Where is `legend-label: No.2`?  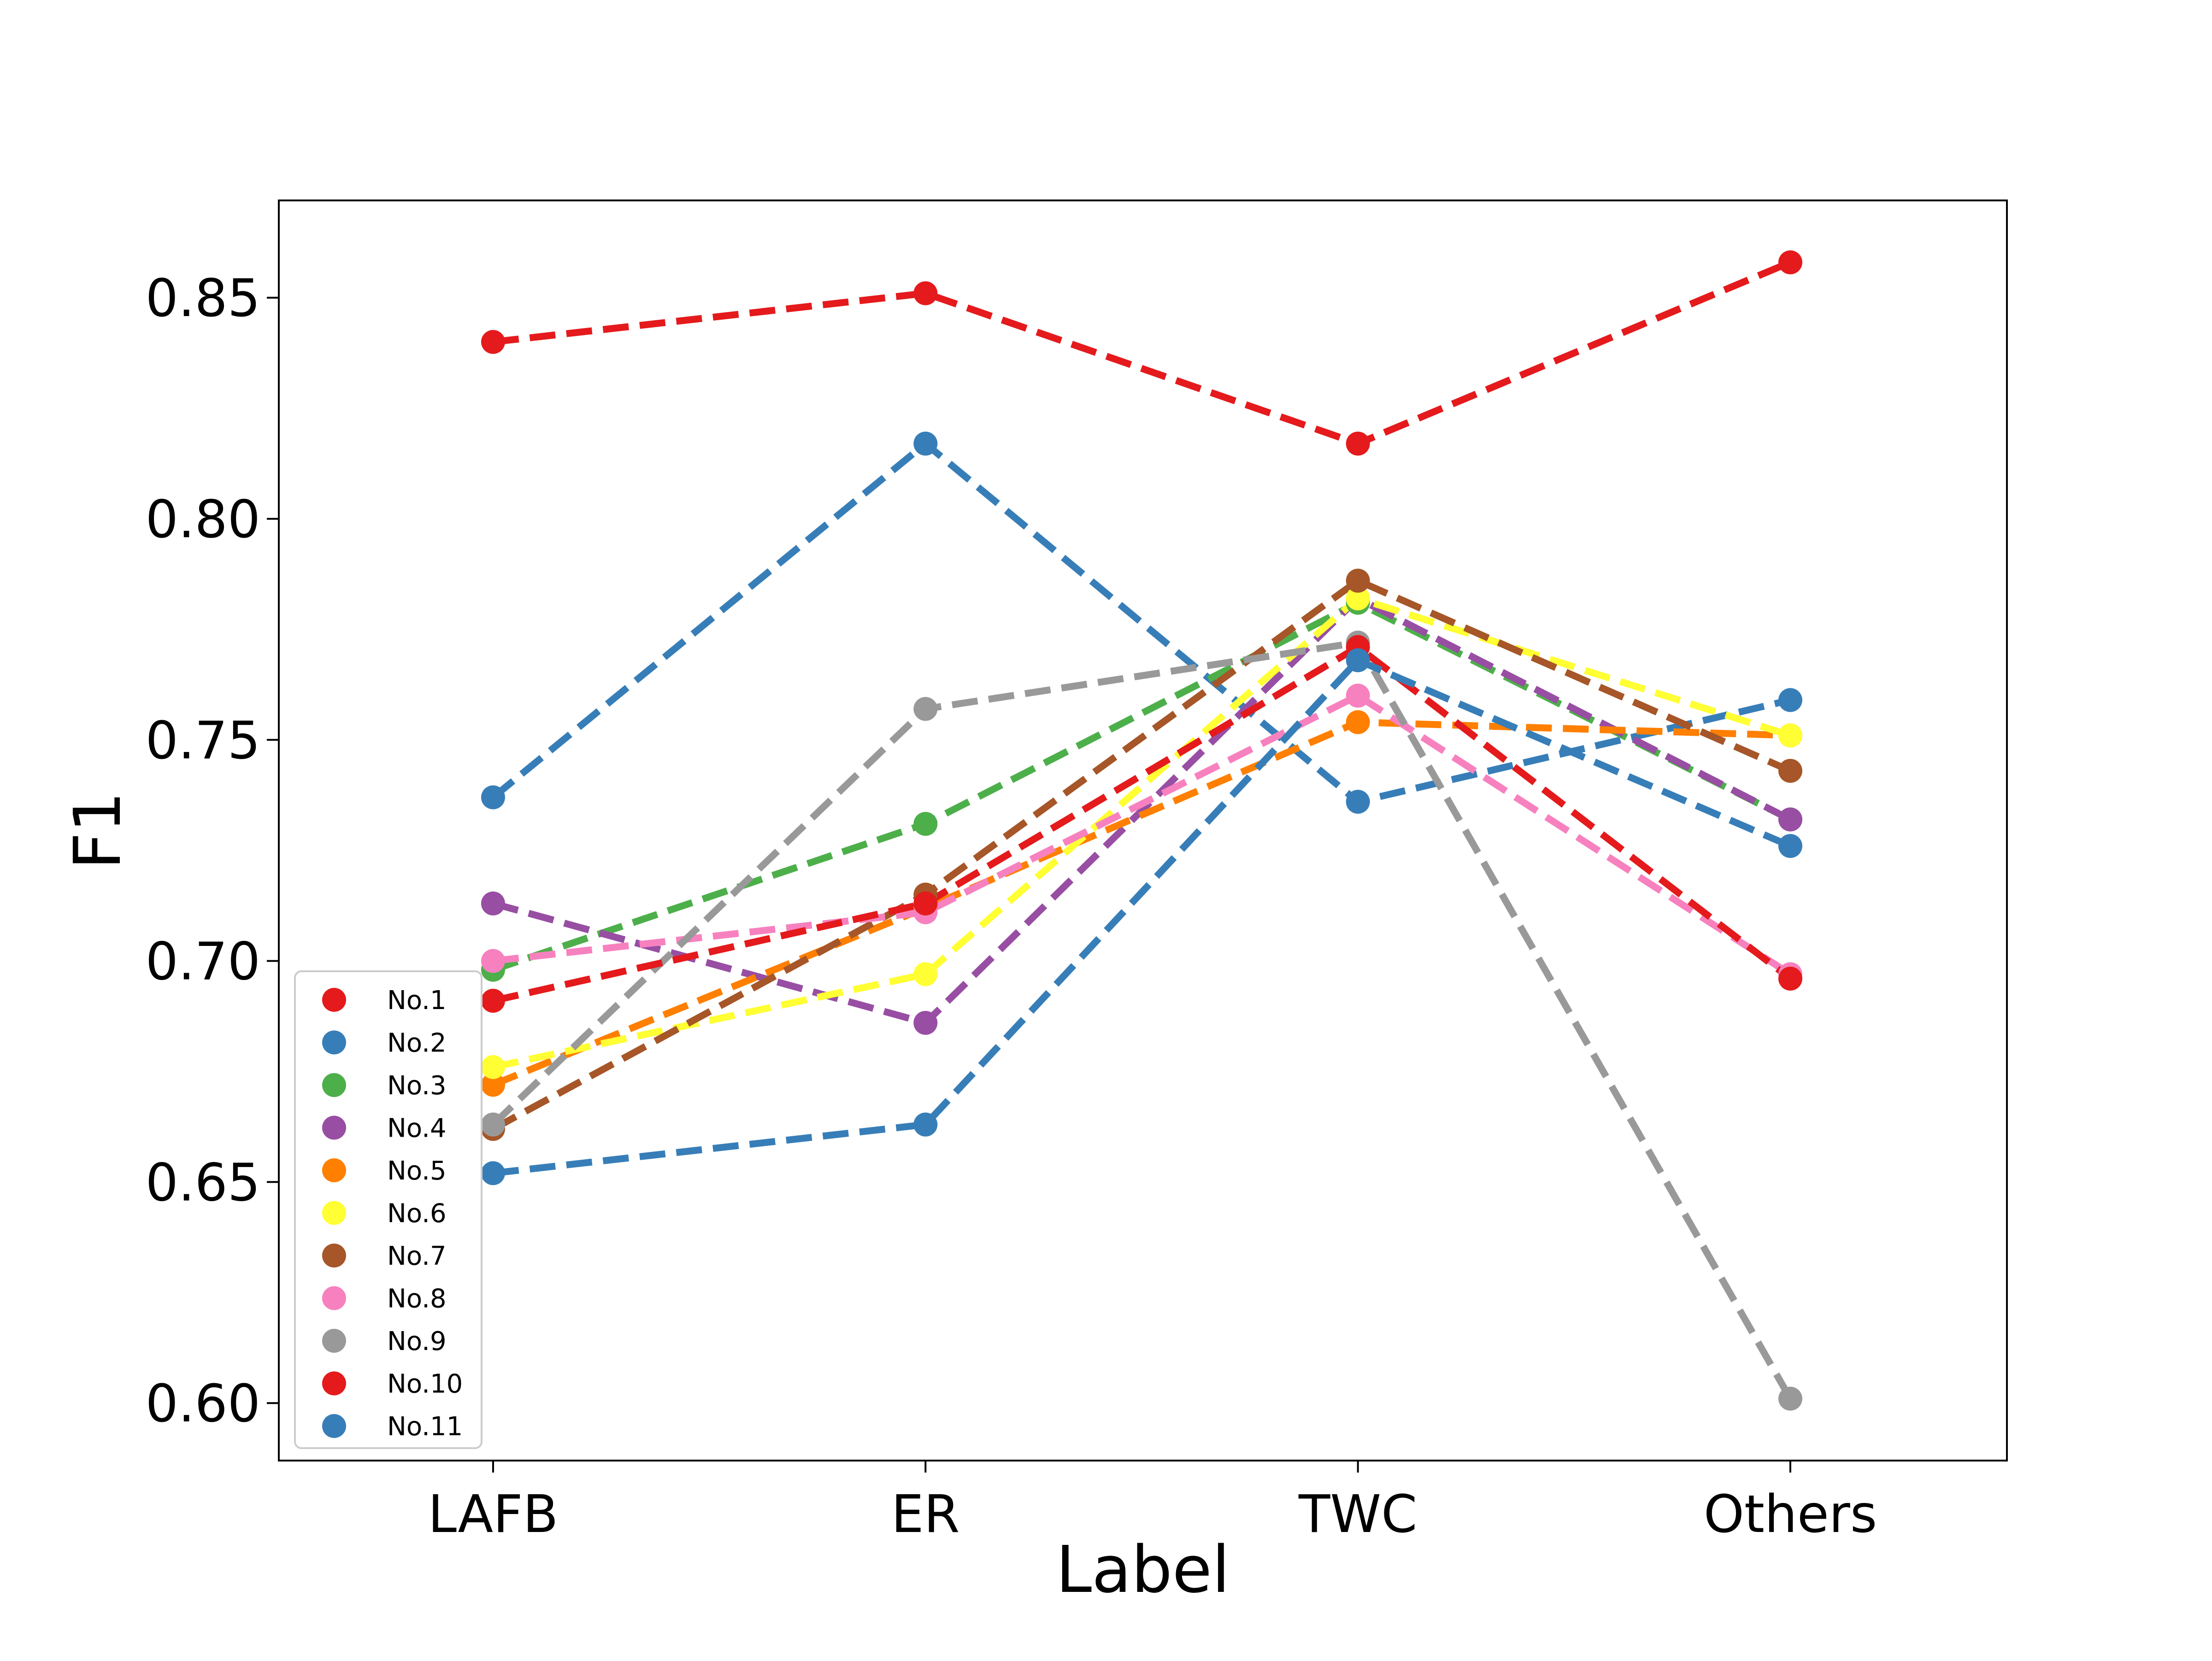
legend-label: No.2 is located at coordinates (417, 1043).